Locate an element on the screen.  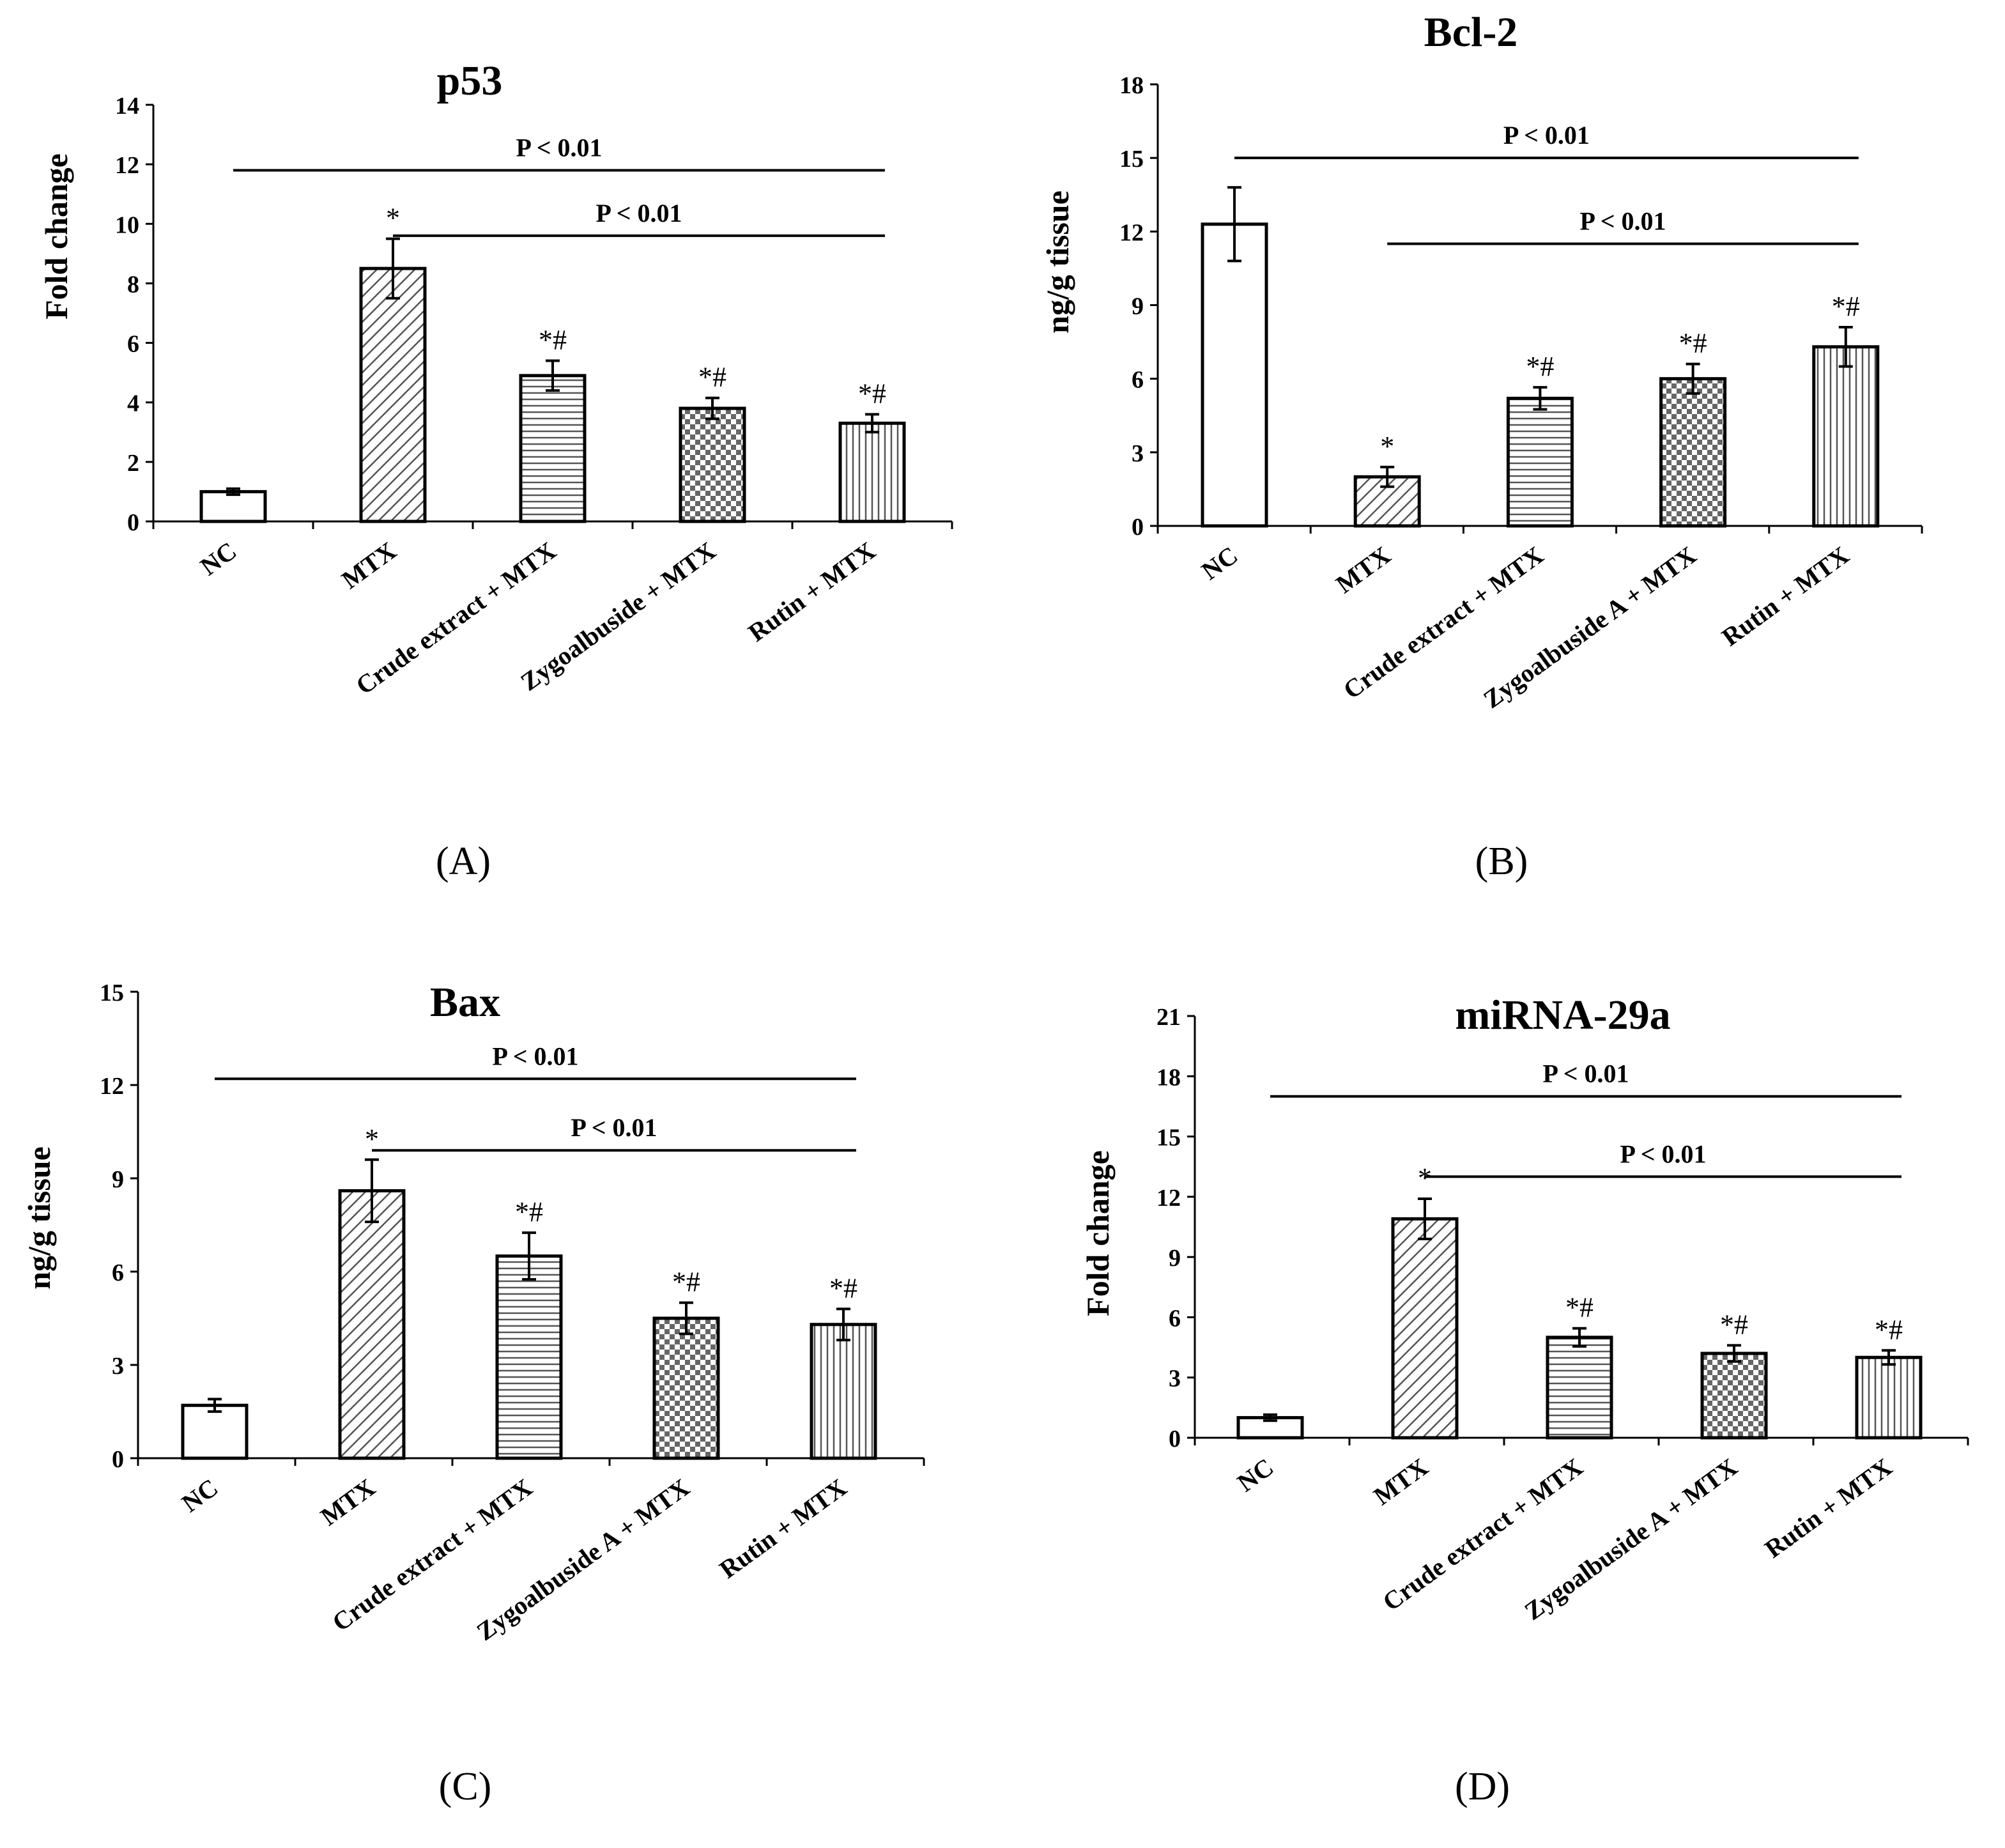
y-tick-label: 2 is located at coordinates (133, 463).